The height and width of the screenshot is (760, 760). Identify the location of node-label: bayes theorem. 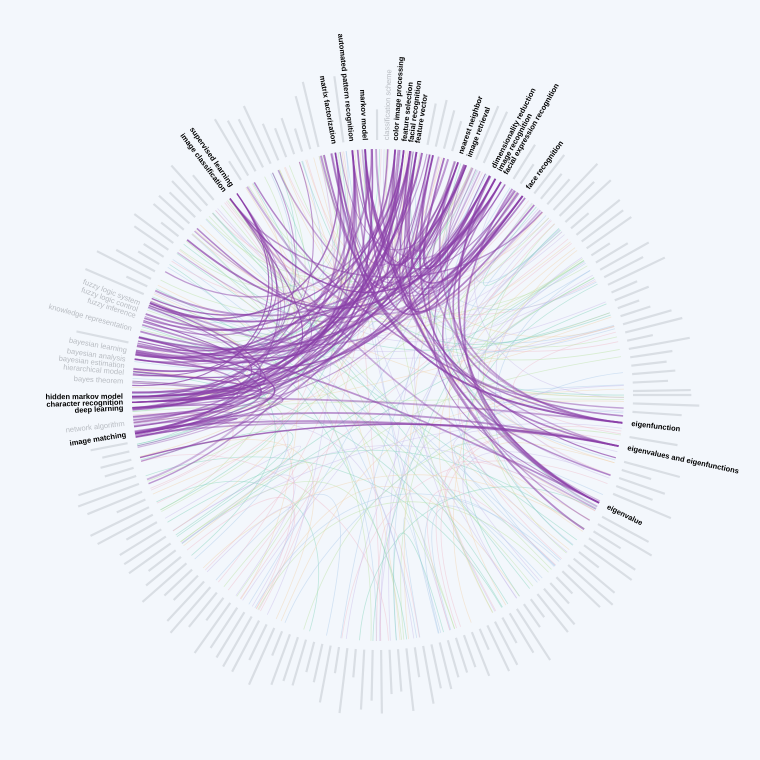
(99, 380).